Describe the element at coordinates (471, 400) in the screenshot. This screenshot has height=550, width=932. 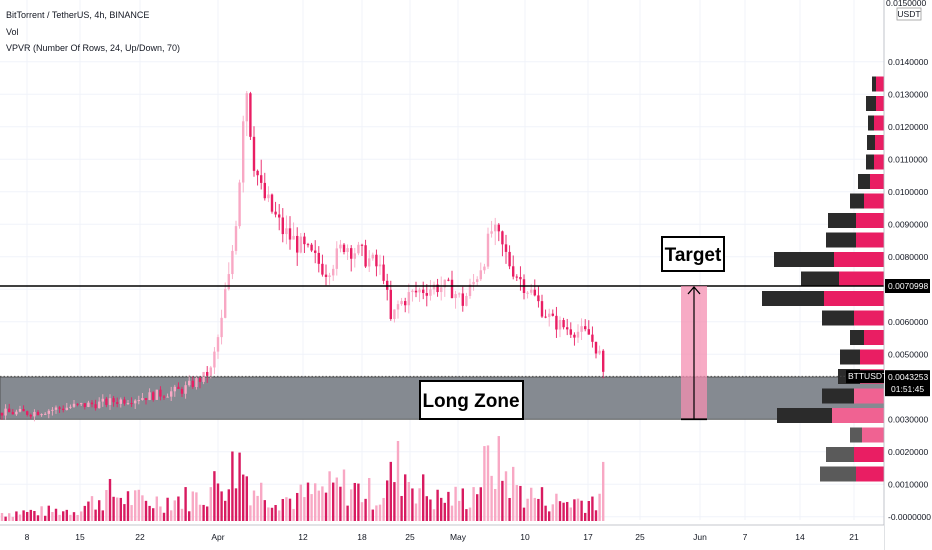
I see `long-zone-label-box: Long Zone` at that location.